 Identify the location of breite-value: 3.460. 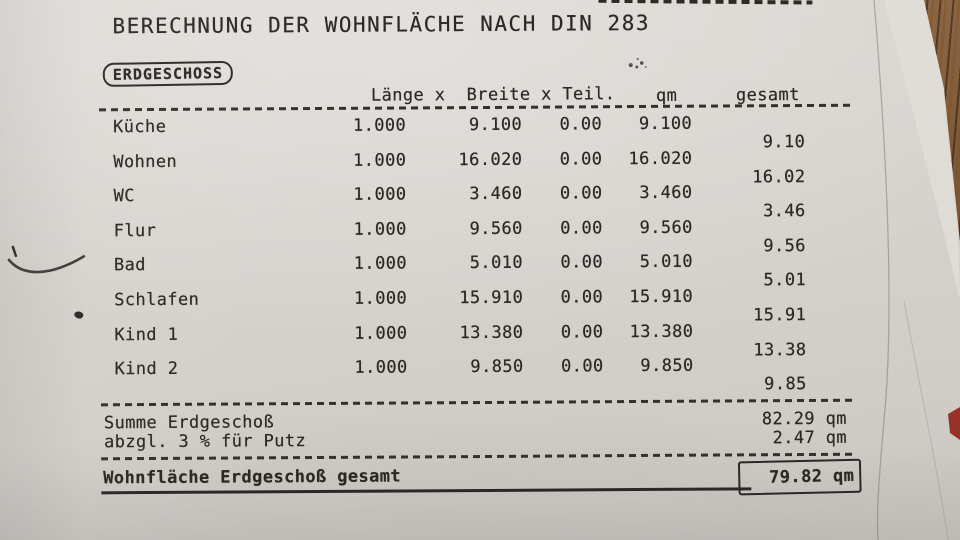
(496, 194).